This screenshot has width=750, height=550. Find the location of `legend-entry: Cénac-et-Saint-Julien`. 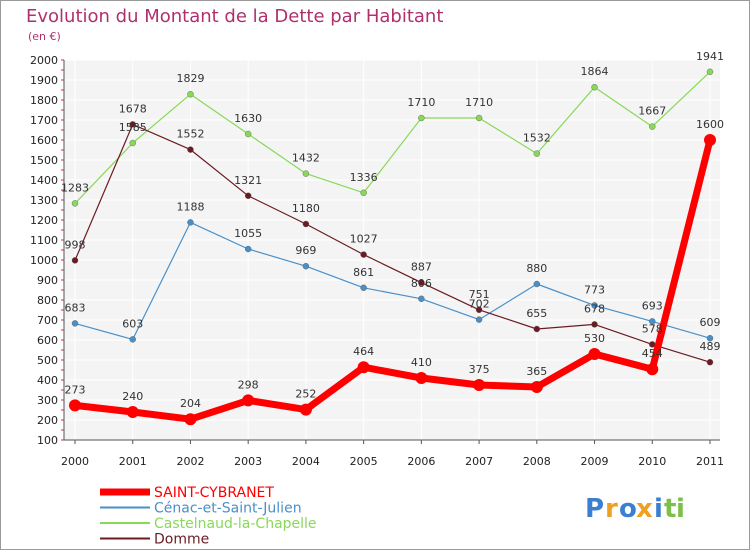

legend-entry: Cénac-et-Saint-Julien is located at coordinates (228, 509).